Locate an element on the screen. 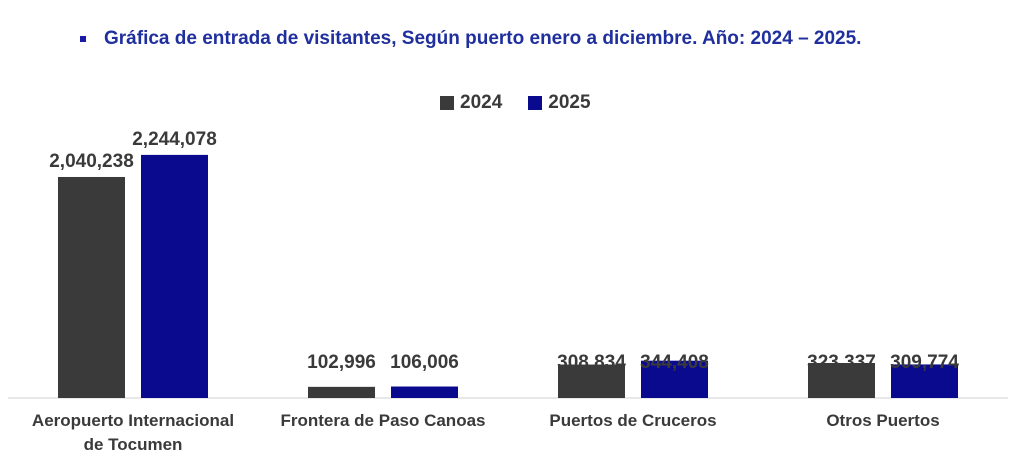 The image size is (1024, 468). bullet-icon is located at coordinates (83, 39).